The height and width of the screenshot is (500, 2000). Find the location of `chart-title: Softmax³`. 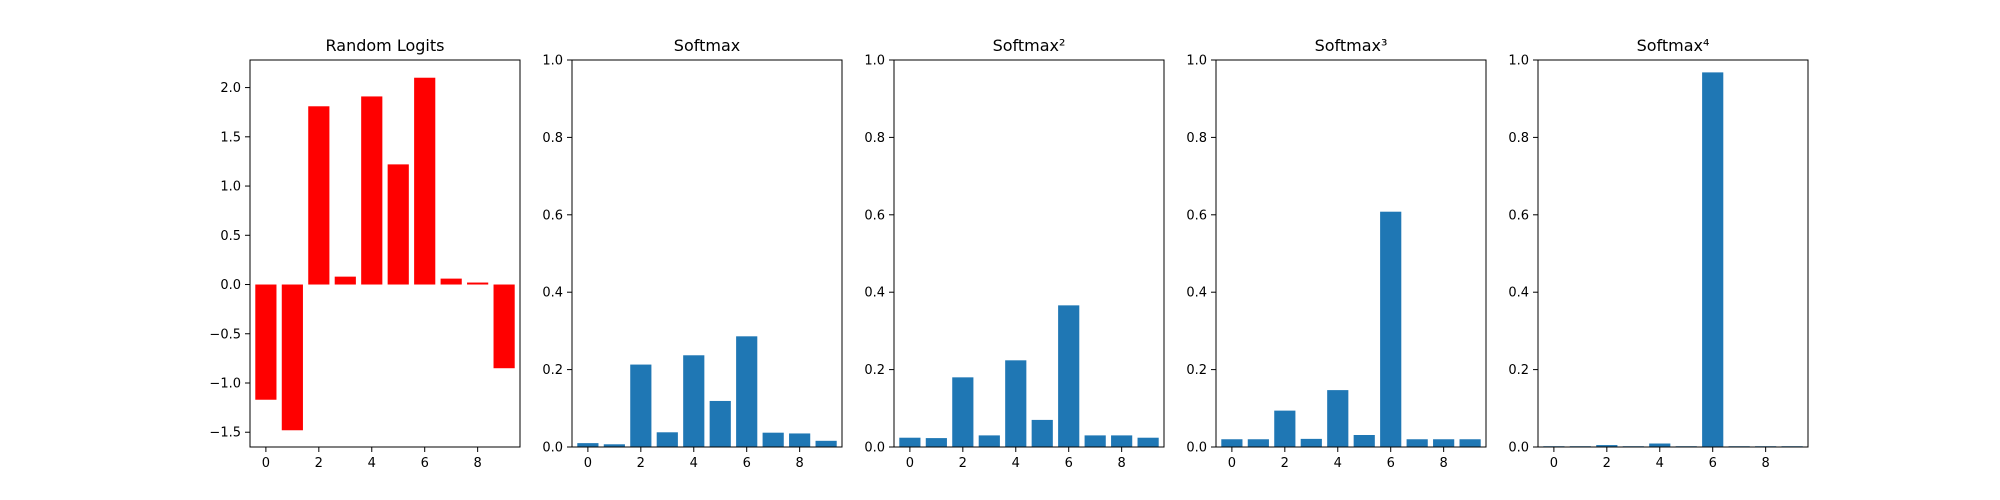

chart-title: Softmax³ is located at coordinates (1351, 45).